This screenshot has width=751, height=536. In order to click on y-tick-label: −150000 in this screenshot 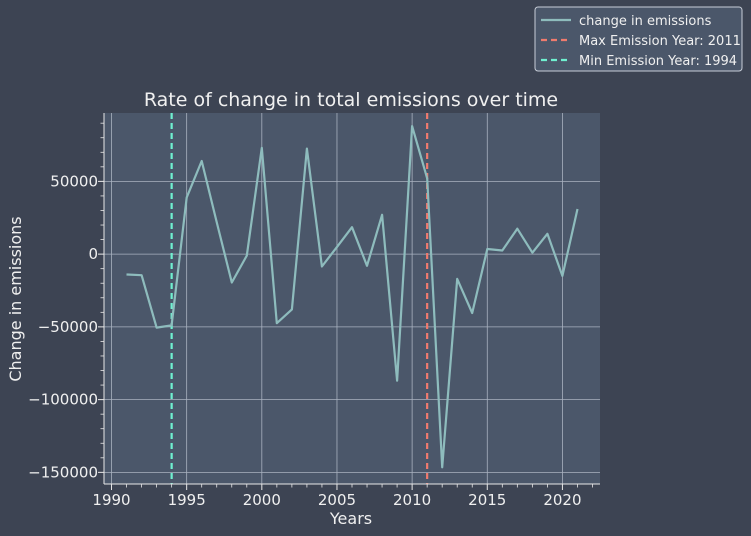, I will do `click(63, 472)`.